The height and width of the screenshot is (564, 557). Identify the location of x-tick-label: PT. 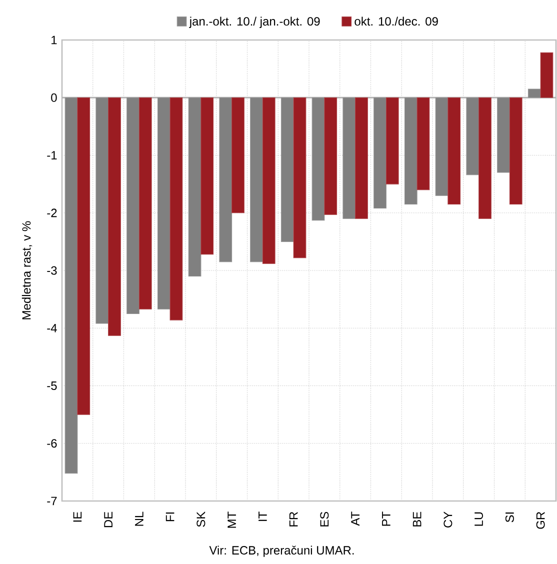
(386, 519).